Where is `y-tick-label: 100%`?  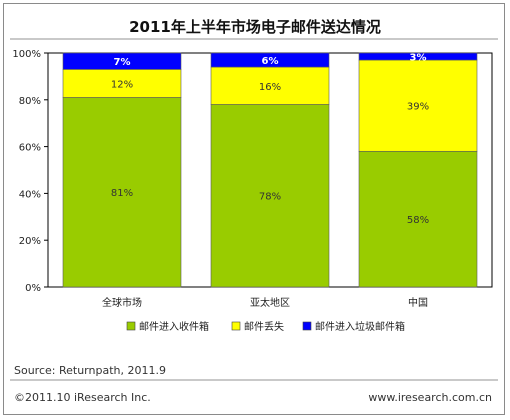
y-tick-label: 100% is located at coordinates (26, 54).